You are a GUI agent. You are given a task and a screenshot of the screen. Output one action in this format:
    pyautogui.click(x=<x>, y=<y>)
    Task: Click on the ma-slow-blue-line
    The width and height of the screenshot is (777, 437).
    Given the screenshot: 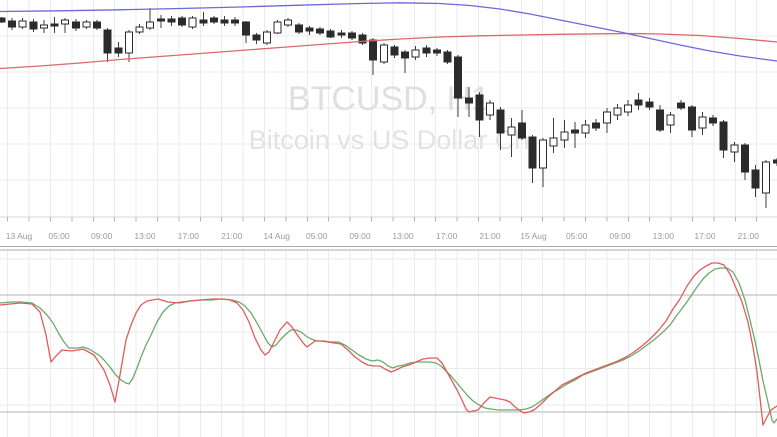 What is the action you would take?
    pyautogui.click(x=388, y=32)
    